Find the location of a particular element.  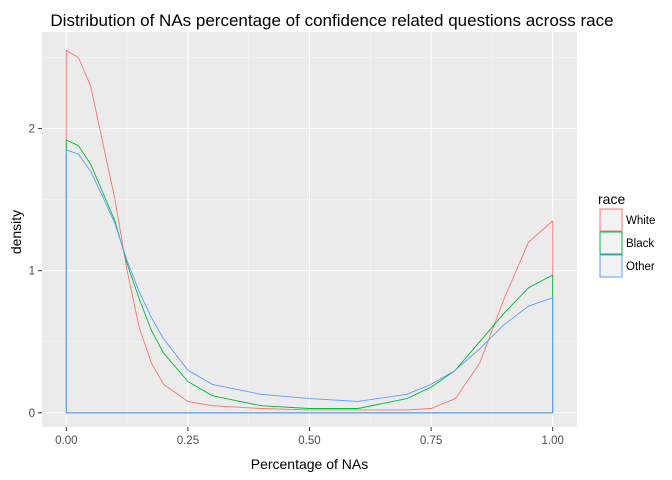

legend-label-black: Black is located at coordinates (640, 244).